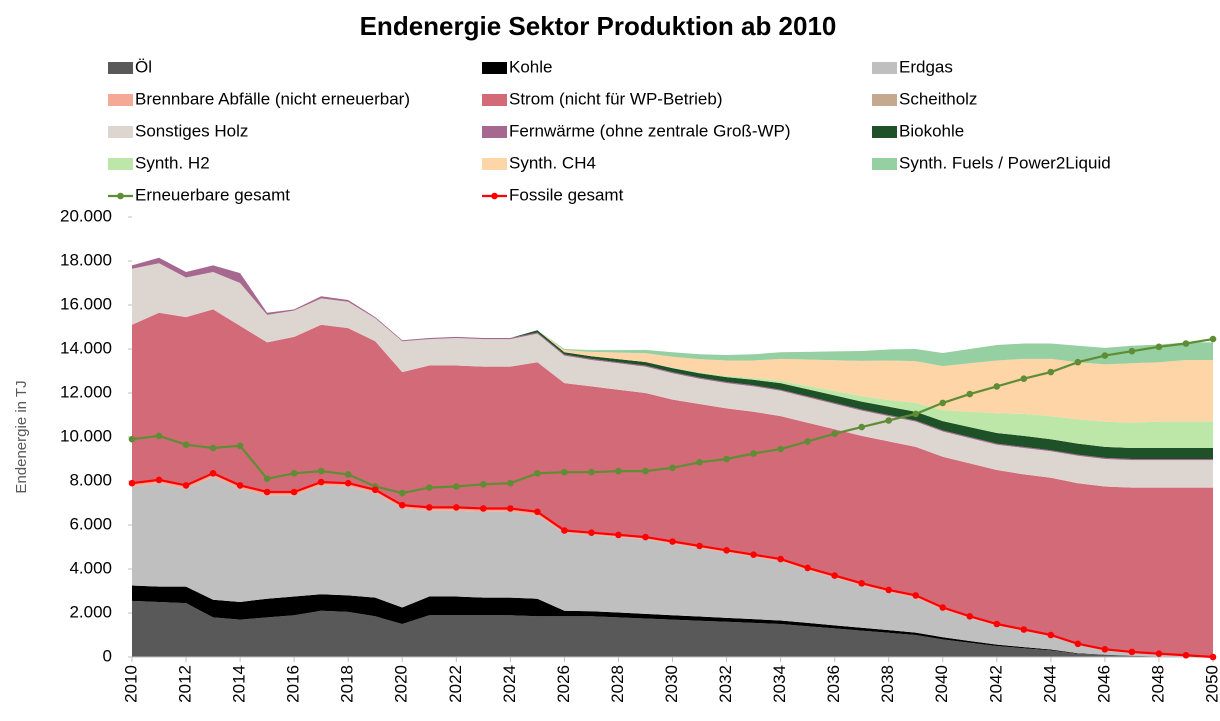  What do you see at coordinates (272, 98) in the screenshot?
I see `legend-label: Brennbare Abfälle (nicht erneuerbar)` at bounding box center [272, 98].